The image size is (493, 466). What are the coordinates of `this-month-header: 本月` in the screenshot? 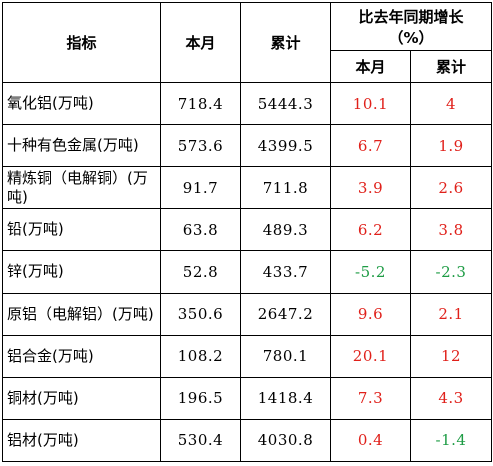 It's located at (200, 42).